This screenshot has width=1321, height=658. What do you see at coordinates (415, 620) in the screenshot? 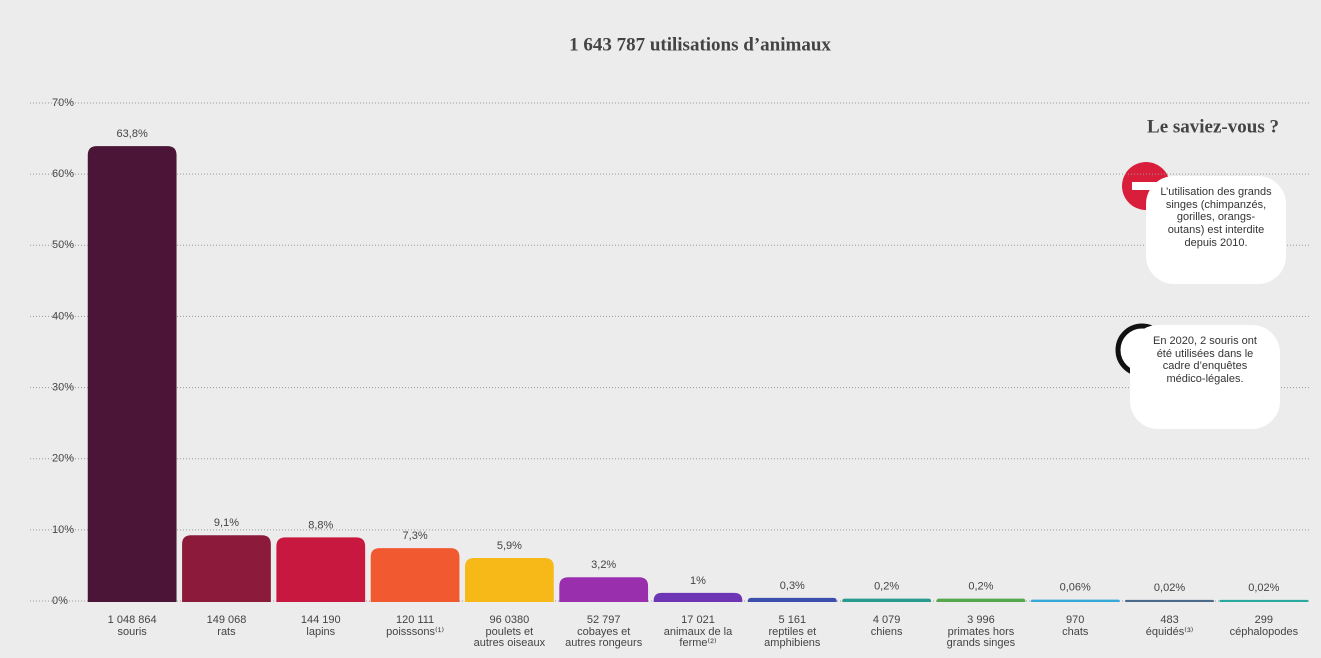
I see `count-label: 120 111` at bounding box center [415, 620].